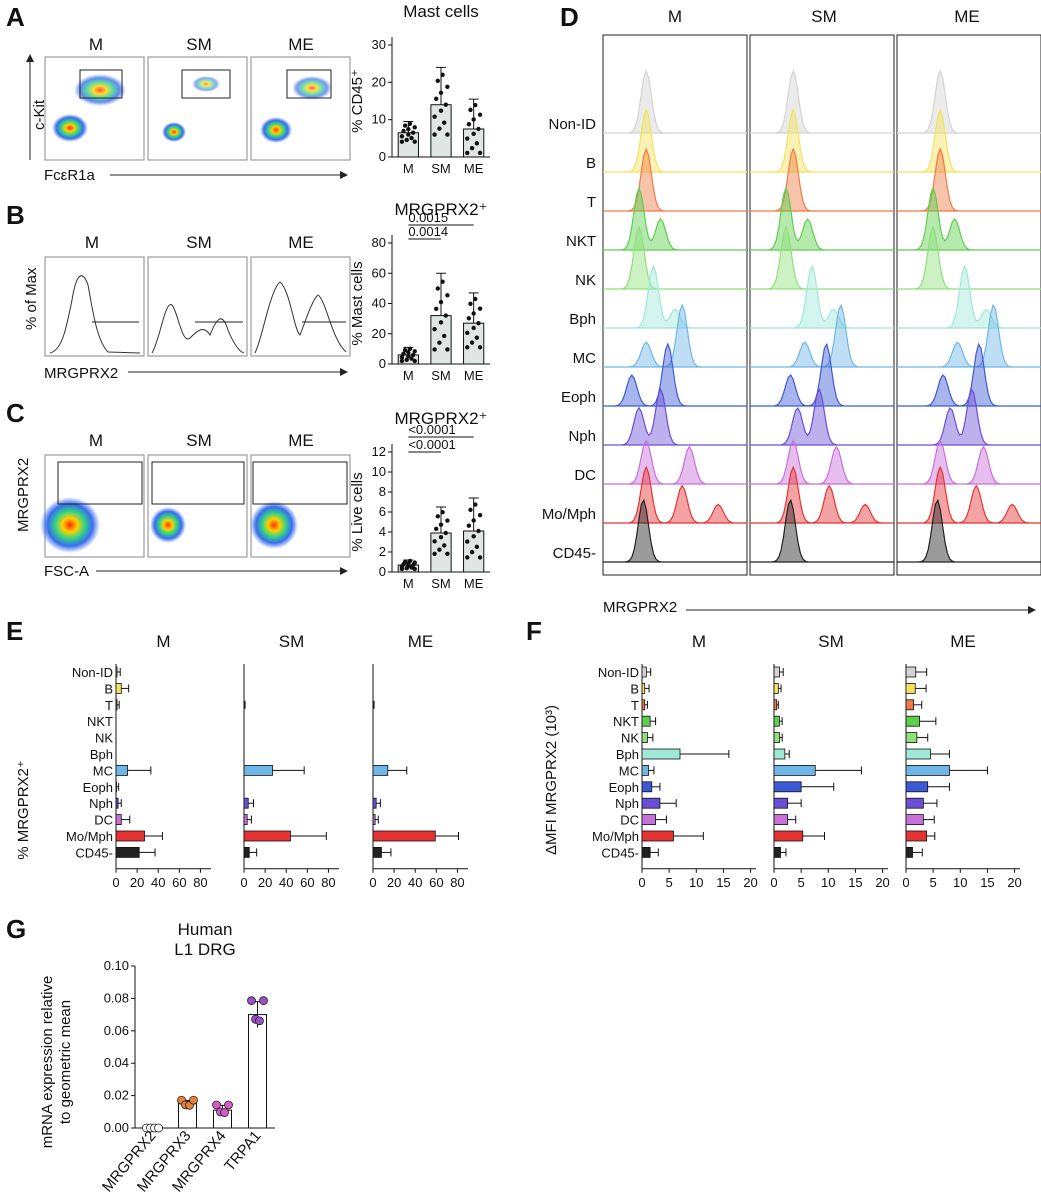 Image resolution: width=1041 pixels, height=1200 pixels. What do you see at coordinates (440, 209) in the screenshot?
I see `B-chart-title: MRGPRX2⁺` at bounding box center [440, 209].